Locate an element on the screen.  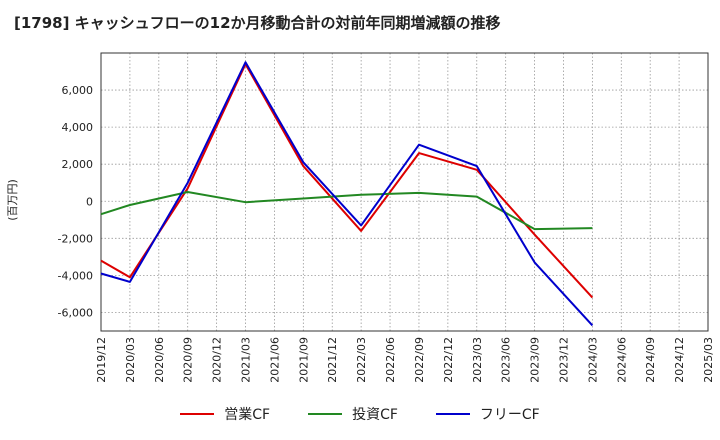
x-tick-label: 2020/12 is located at coordinates (217, 360).